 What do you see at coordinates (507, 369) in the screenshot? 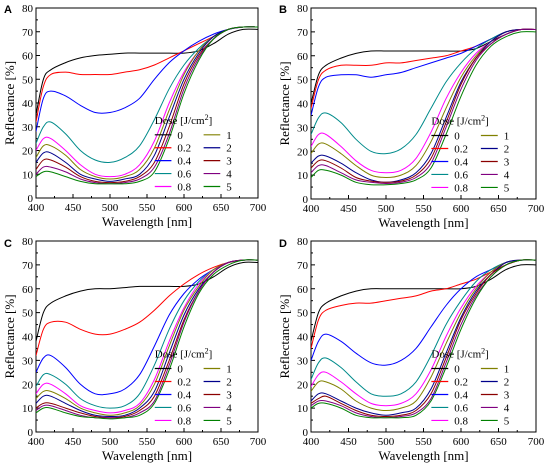
I see `legend-label: 1` at bounding box center [507, 369].